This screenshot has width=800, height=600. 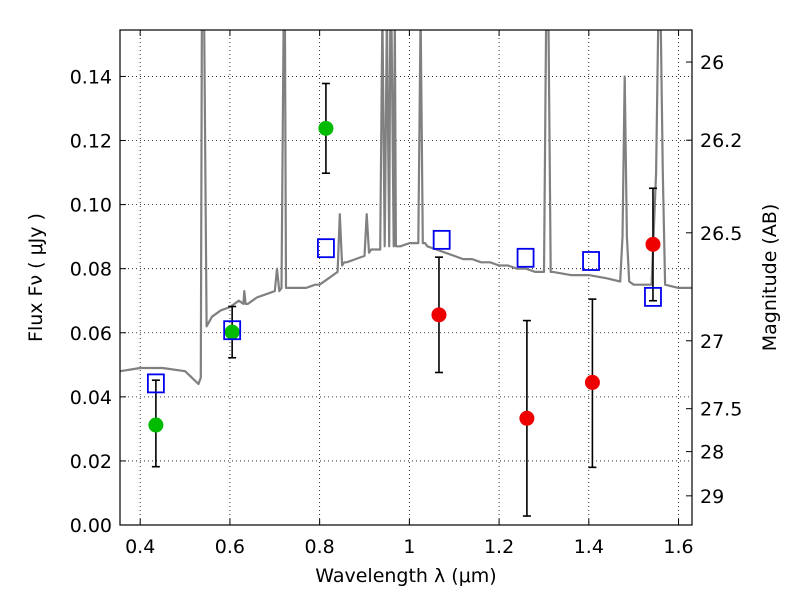 I want to click on y2-tick-label: 26.2, so click(x=721, y=141).